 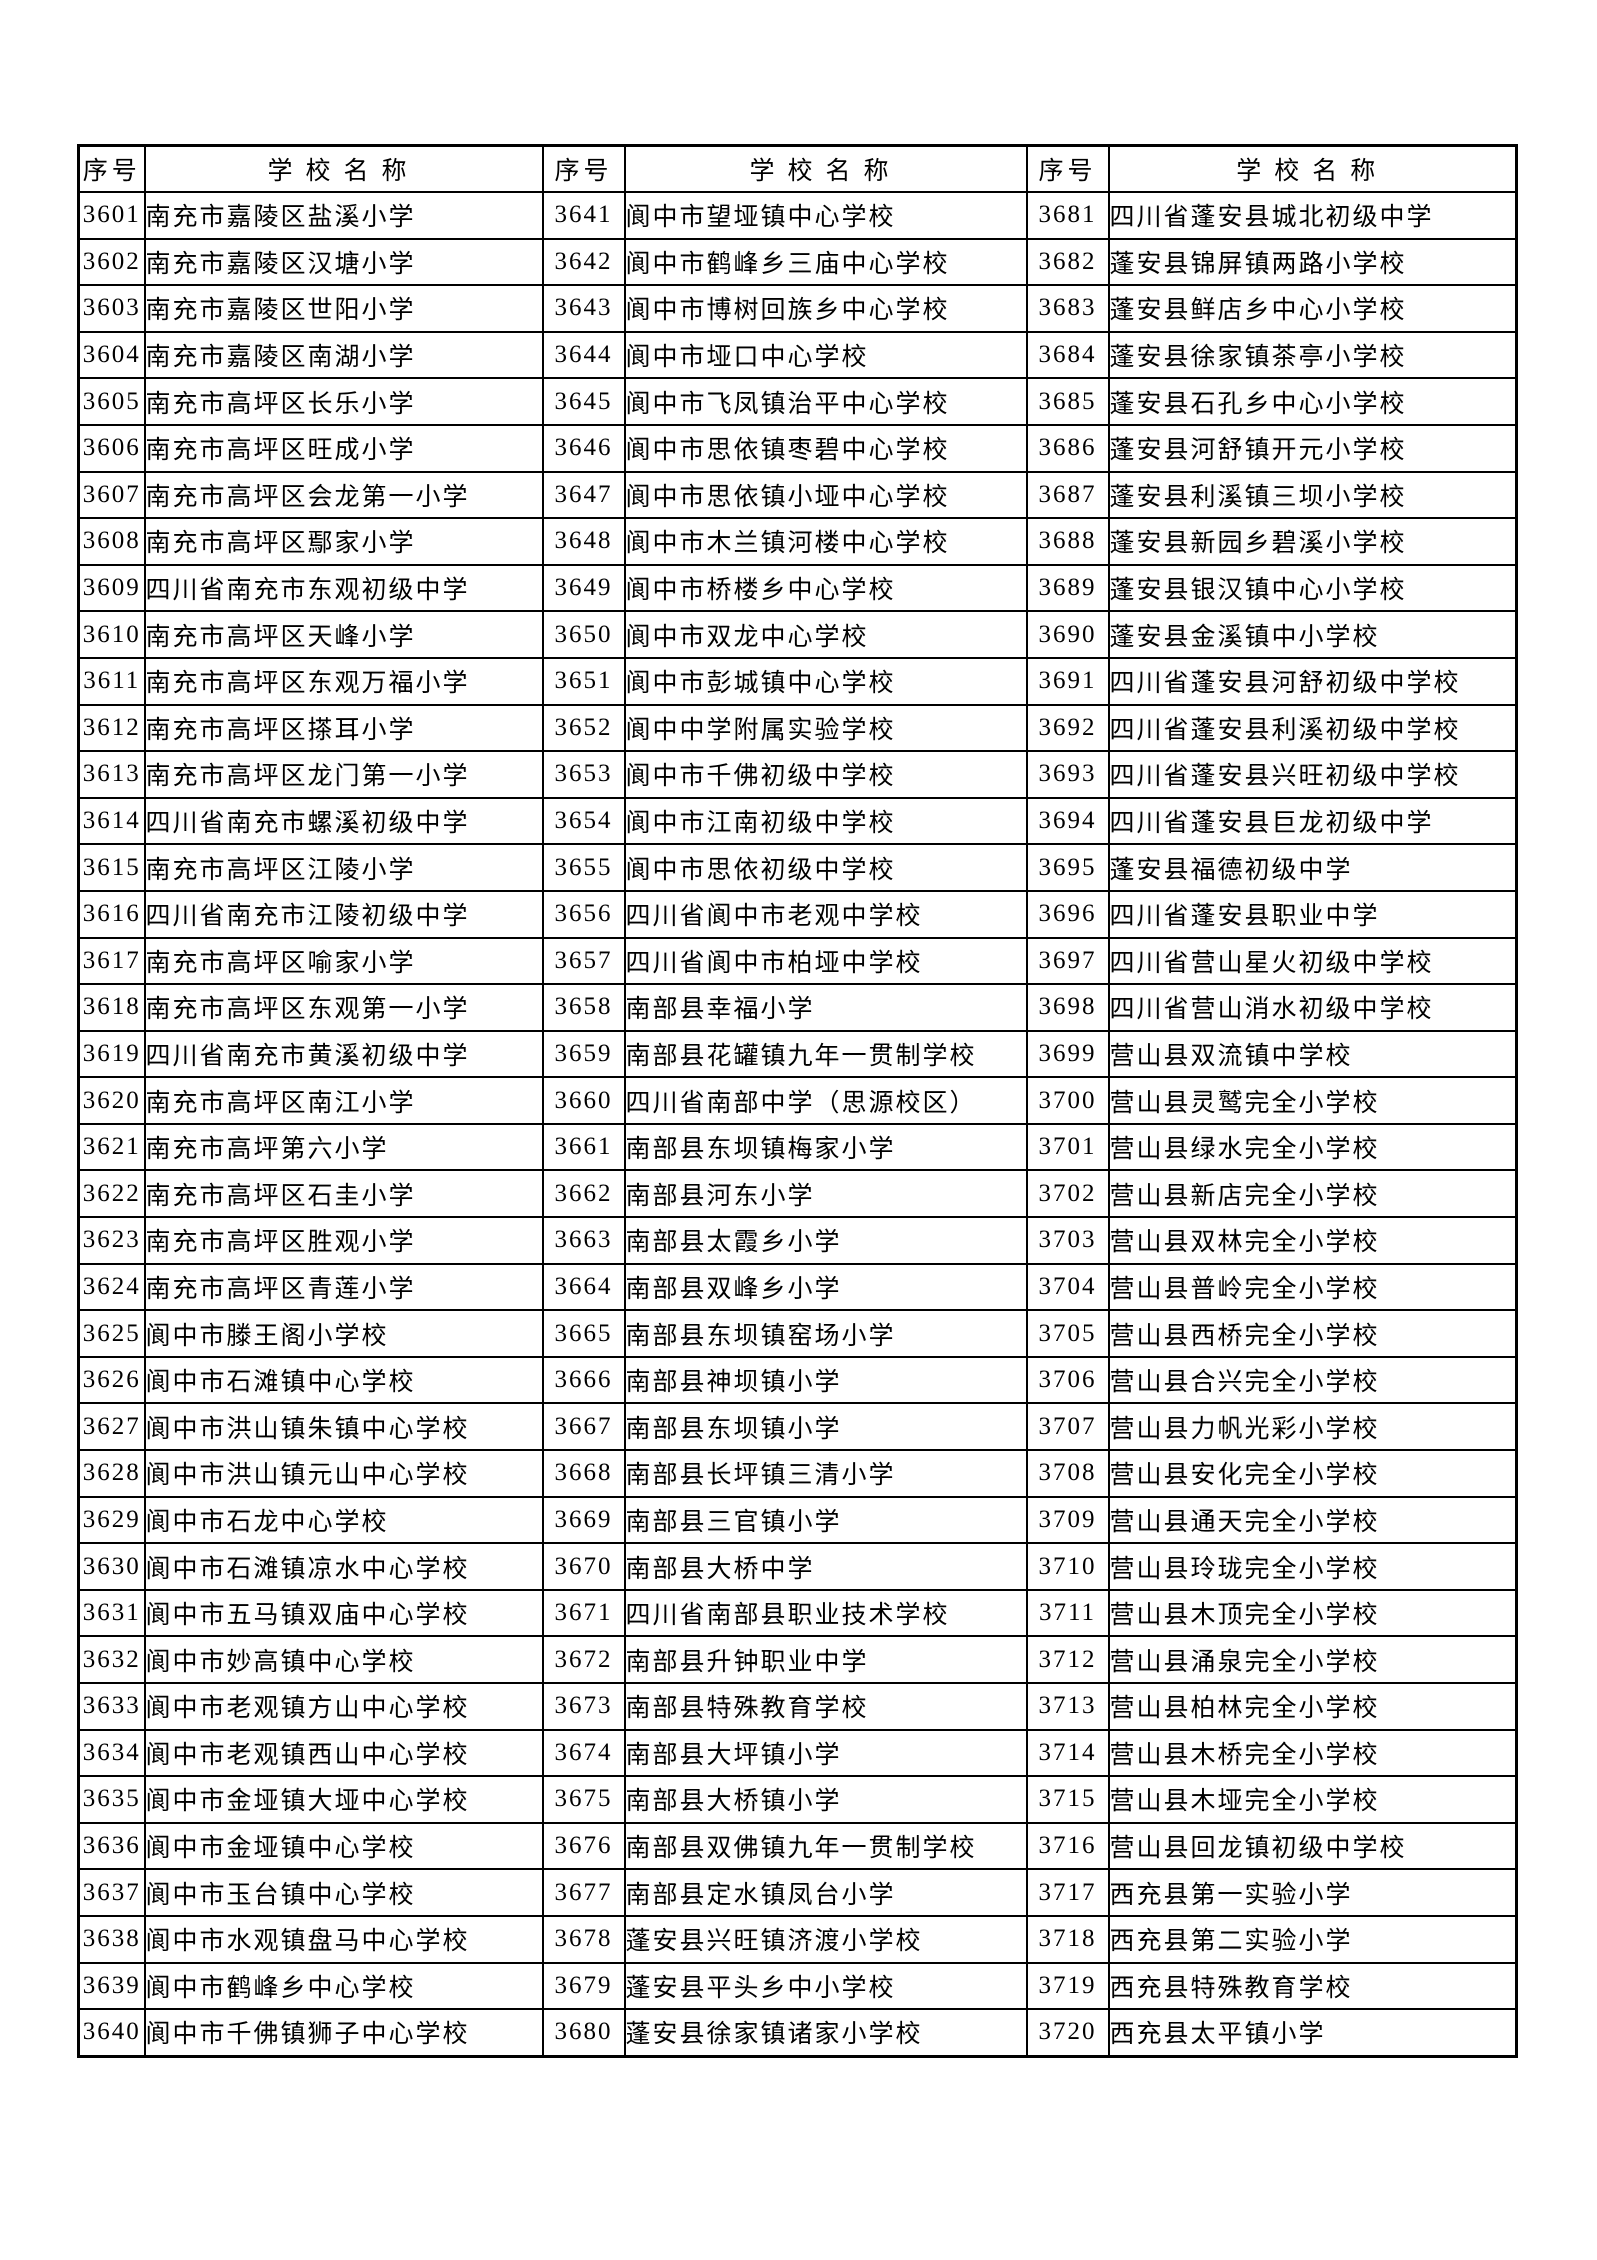 I want to click on school-name-cell: 蓬安县徐家镇诸家小学校, so click(x=825, y=2033).